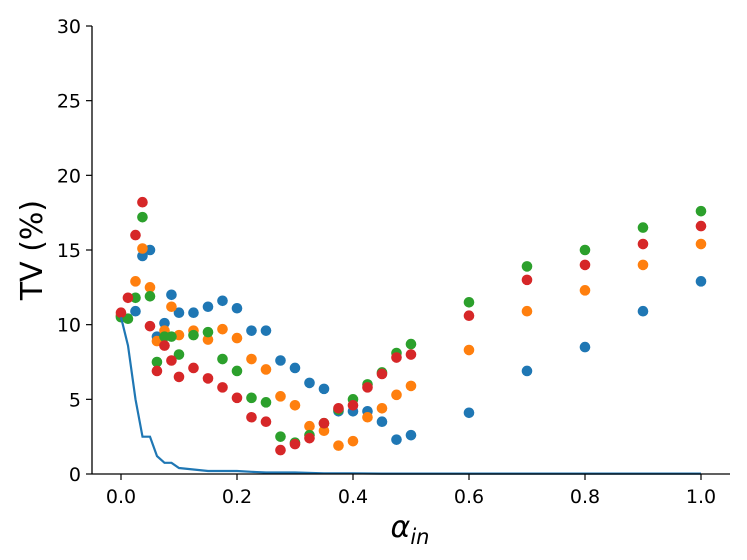  I want to click on y-axis-label: TV (%), so click(32, 250).